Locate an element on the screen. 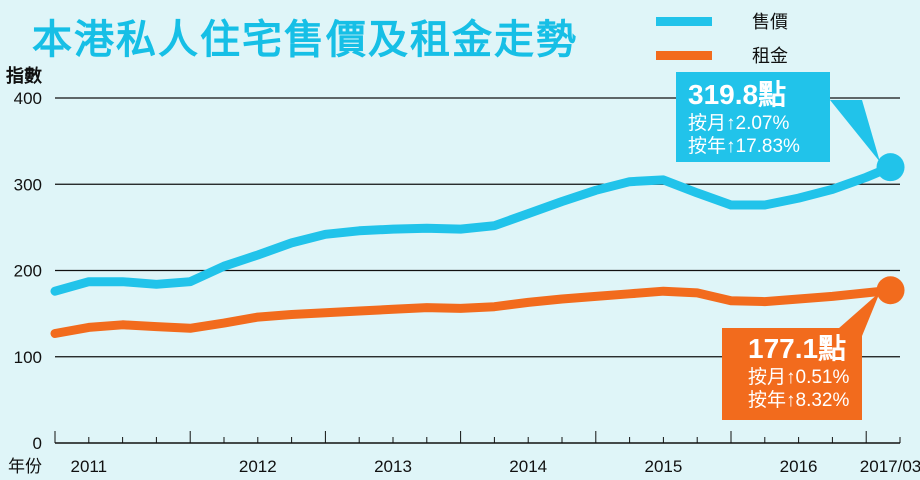 The width and height of the screenshot is (920, 480). legend-item-price: 售價 is located at coordinates (722, 21).